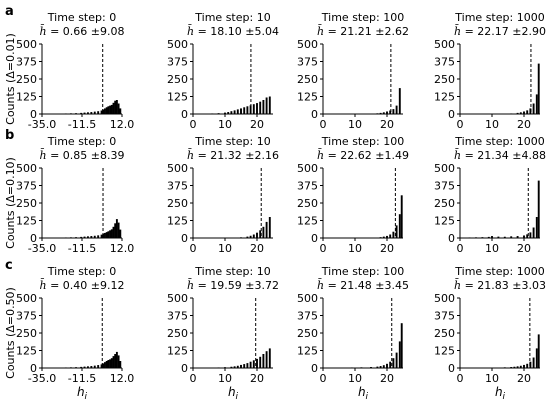  Describe the element at coordinates (82, 248) in the screenshot. I see `x-tick-label: -11.5` at that location.